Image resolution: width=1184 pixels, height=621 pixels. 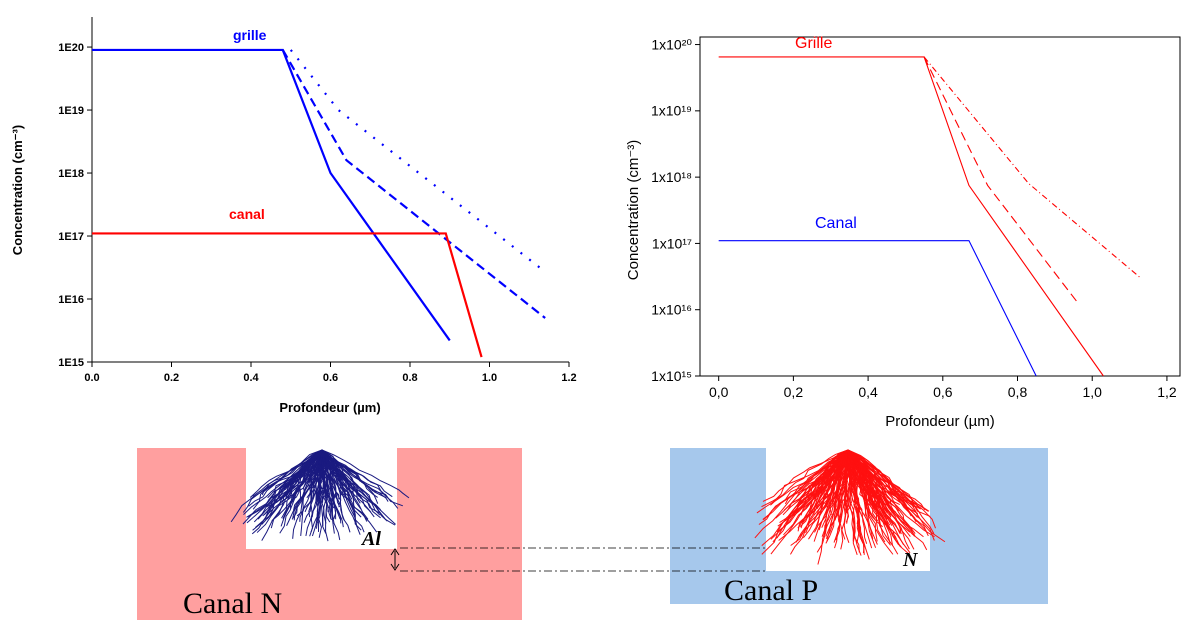 I want to click on x-tick-label: 0,0, so click(x=719, y=392).